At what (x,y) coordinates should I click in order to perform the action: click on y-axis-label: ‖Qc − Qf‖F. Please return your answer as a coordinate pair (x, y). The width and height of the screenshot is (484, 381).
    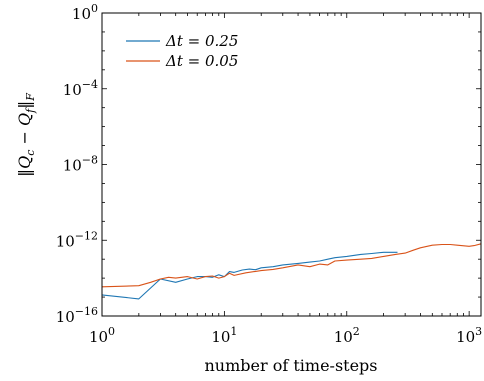
    Looking at the image, I should click on (26, 135).